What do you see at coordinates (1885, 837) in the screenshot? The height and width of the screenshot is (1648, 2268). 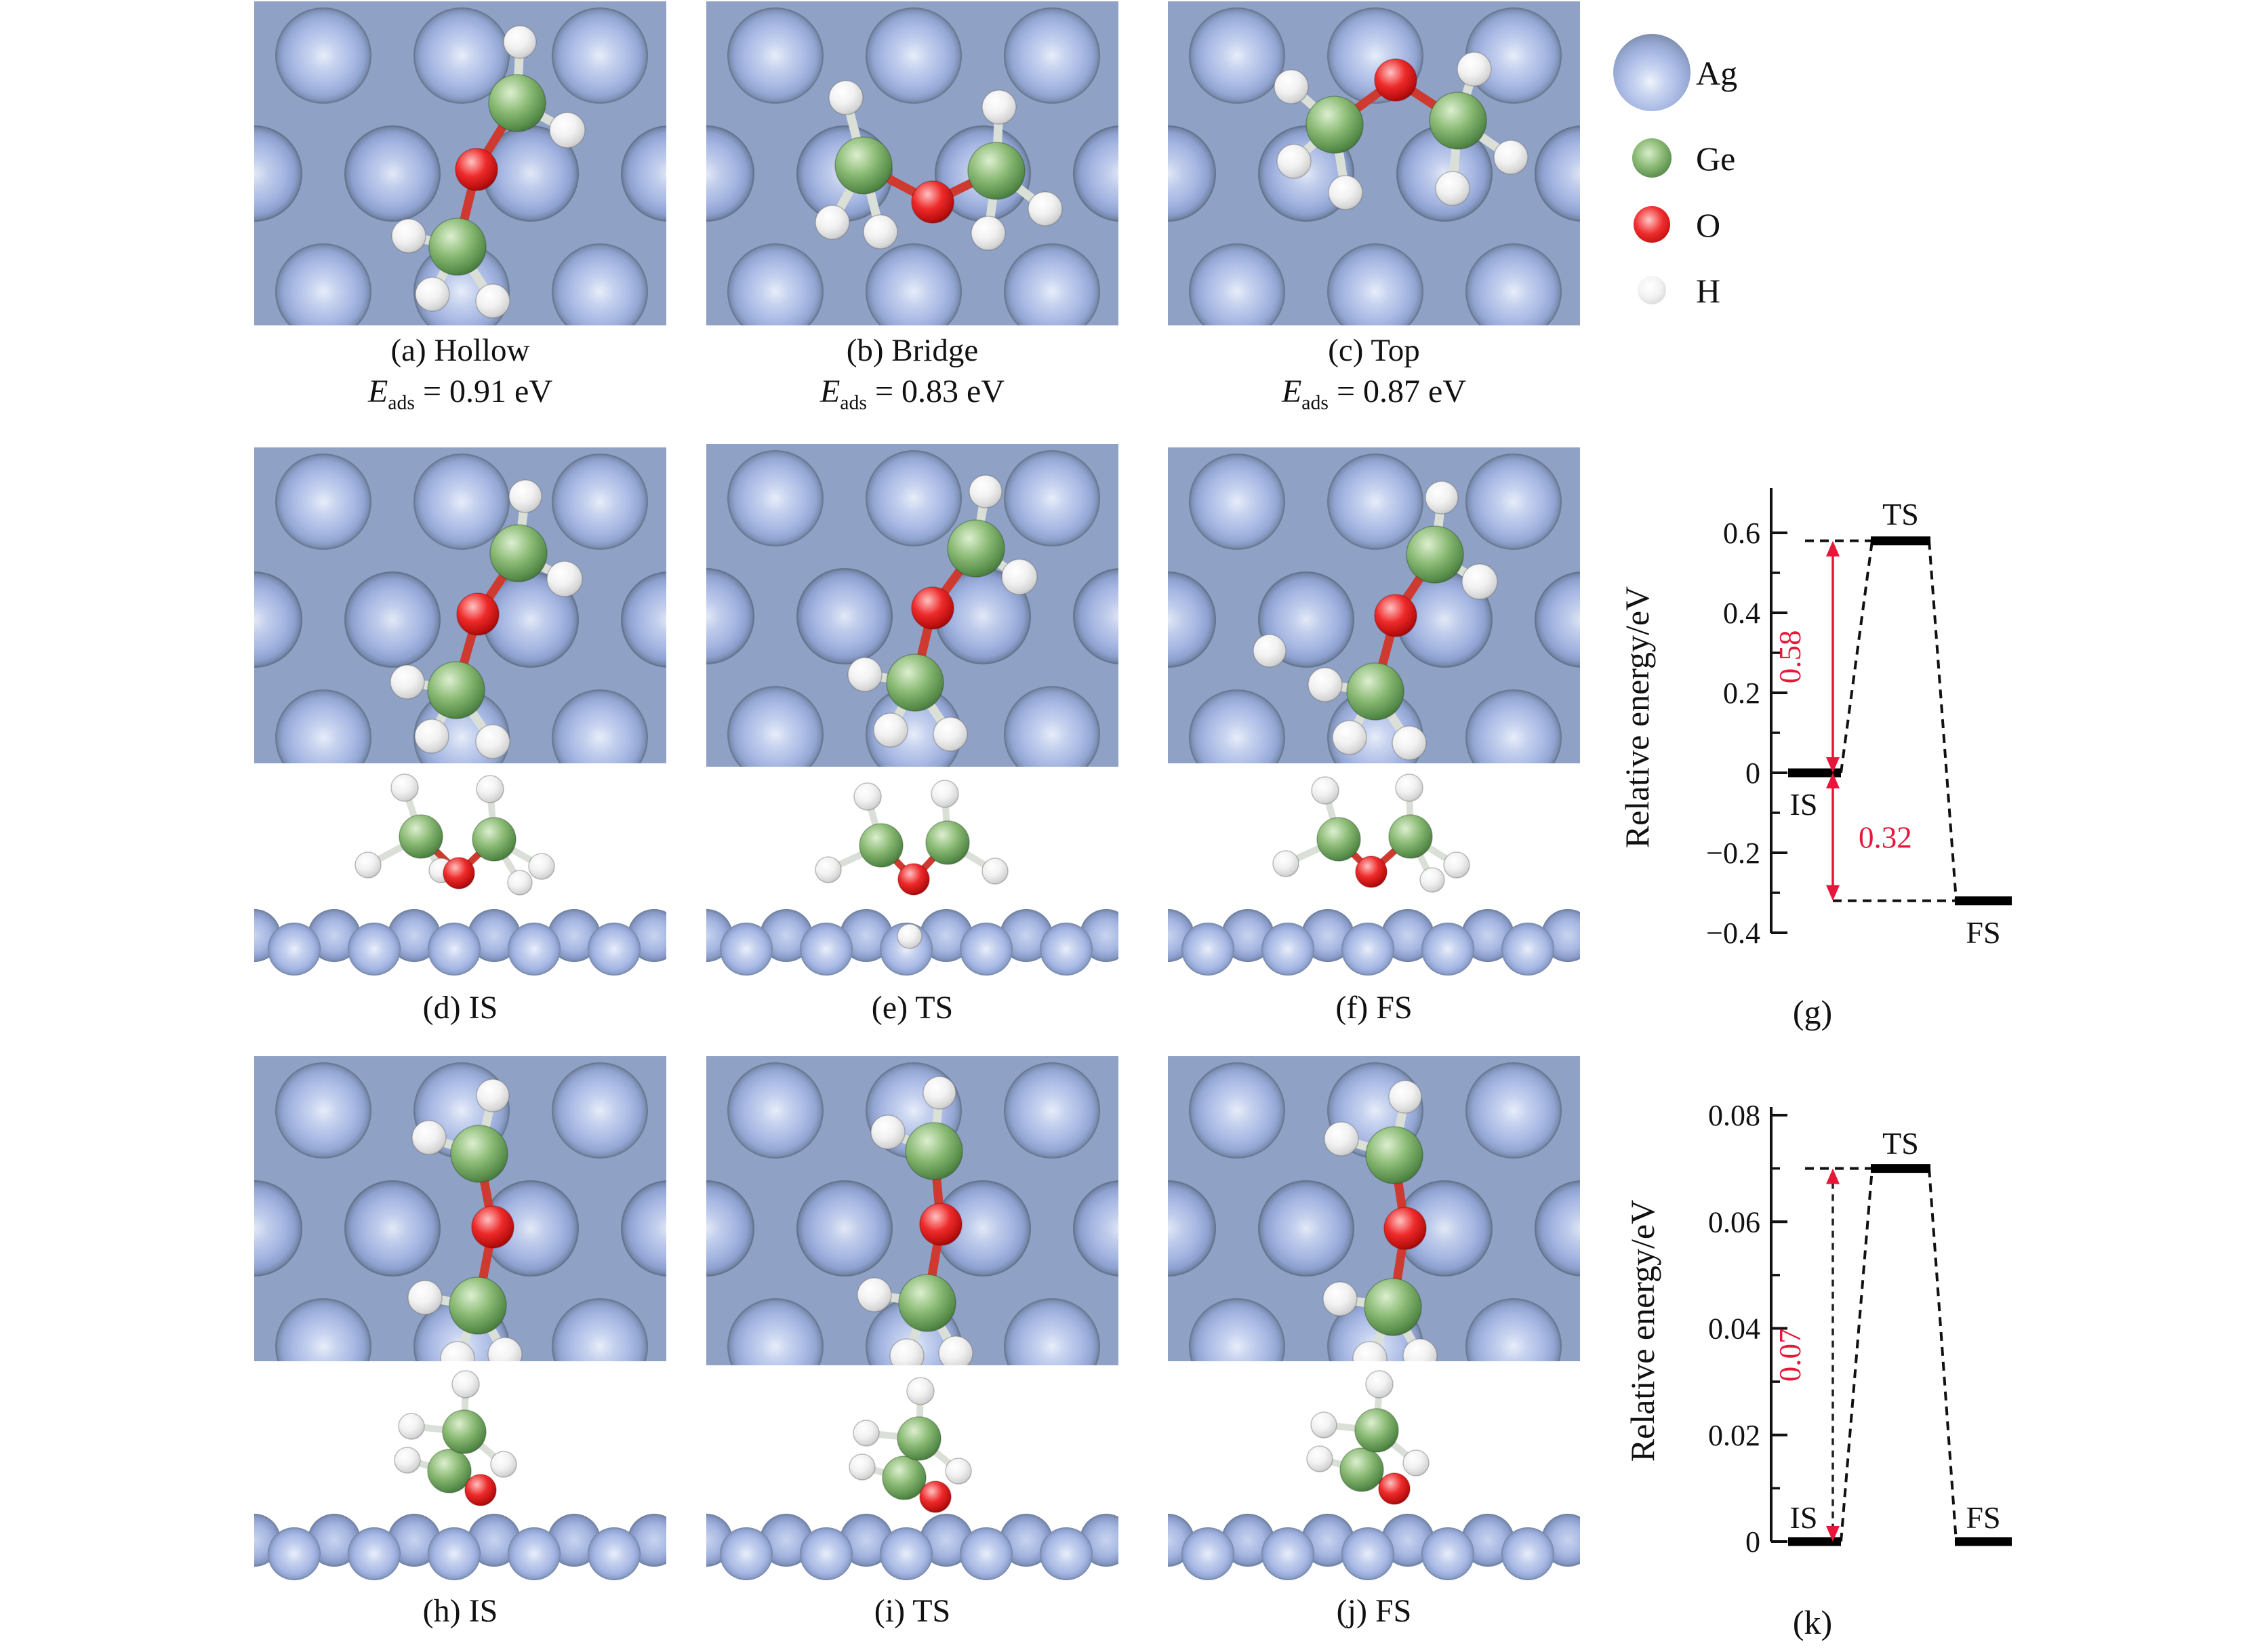 I see `barrier-value-label: 0.32` at bounding box center [1885, 837].